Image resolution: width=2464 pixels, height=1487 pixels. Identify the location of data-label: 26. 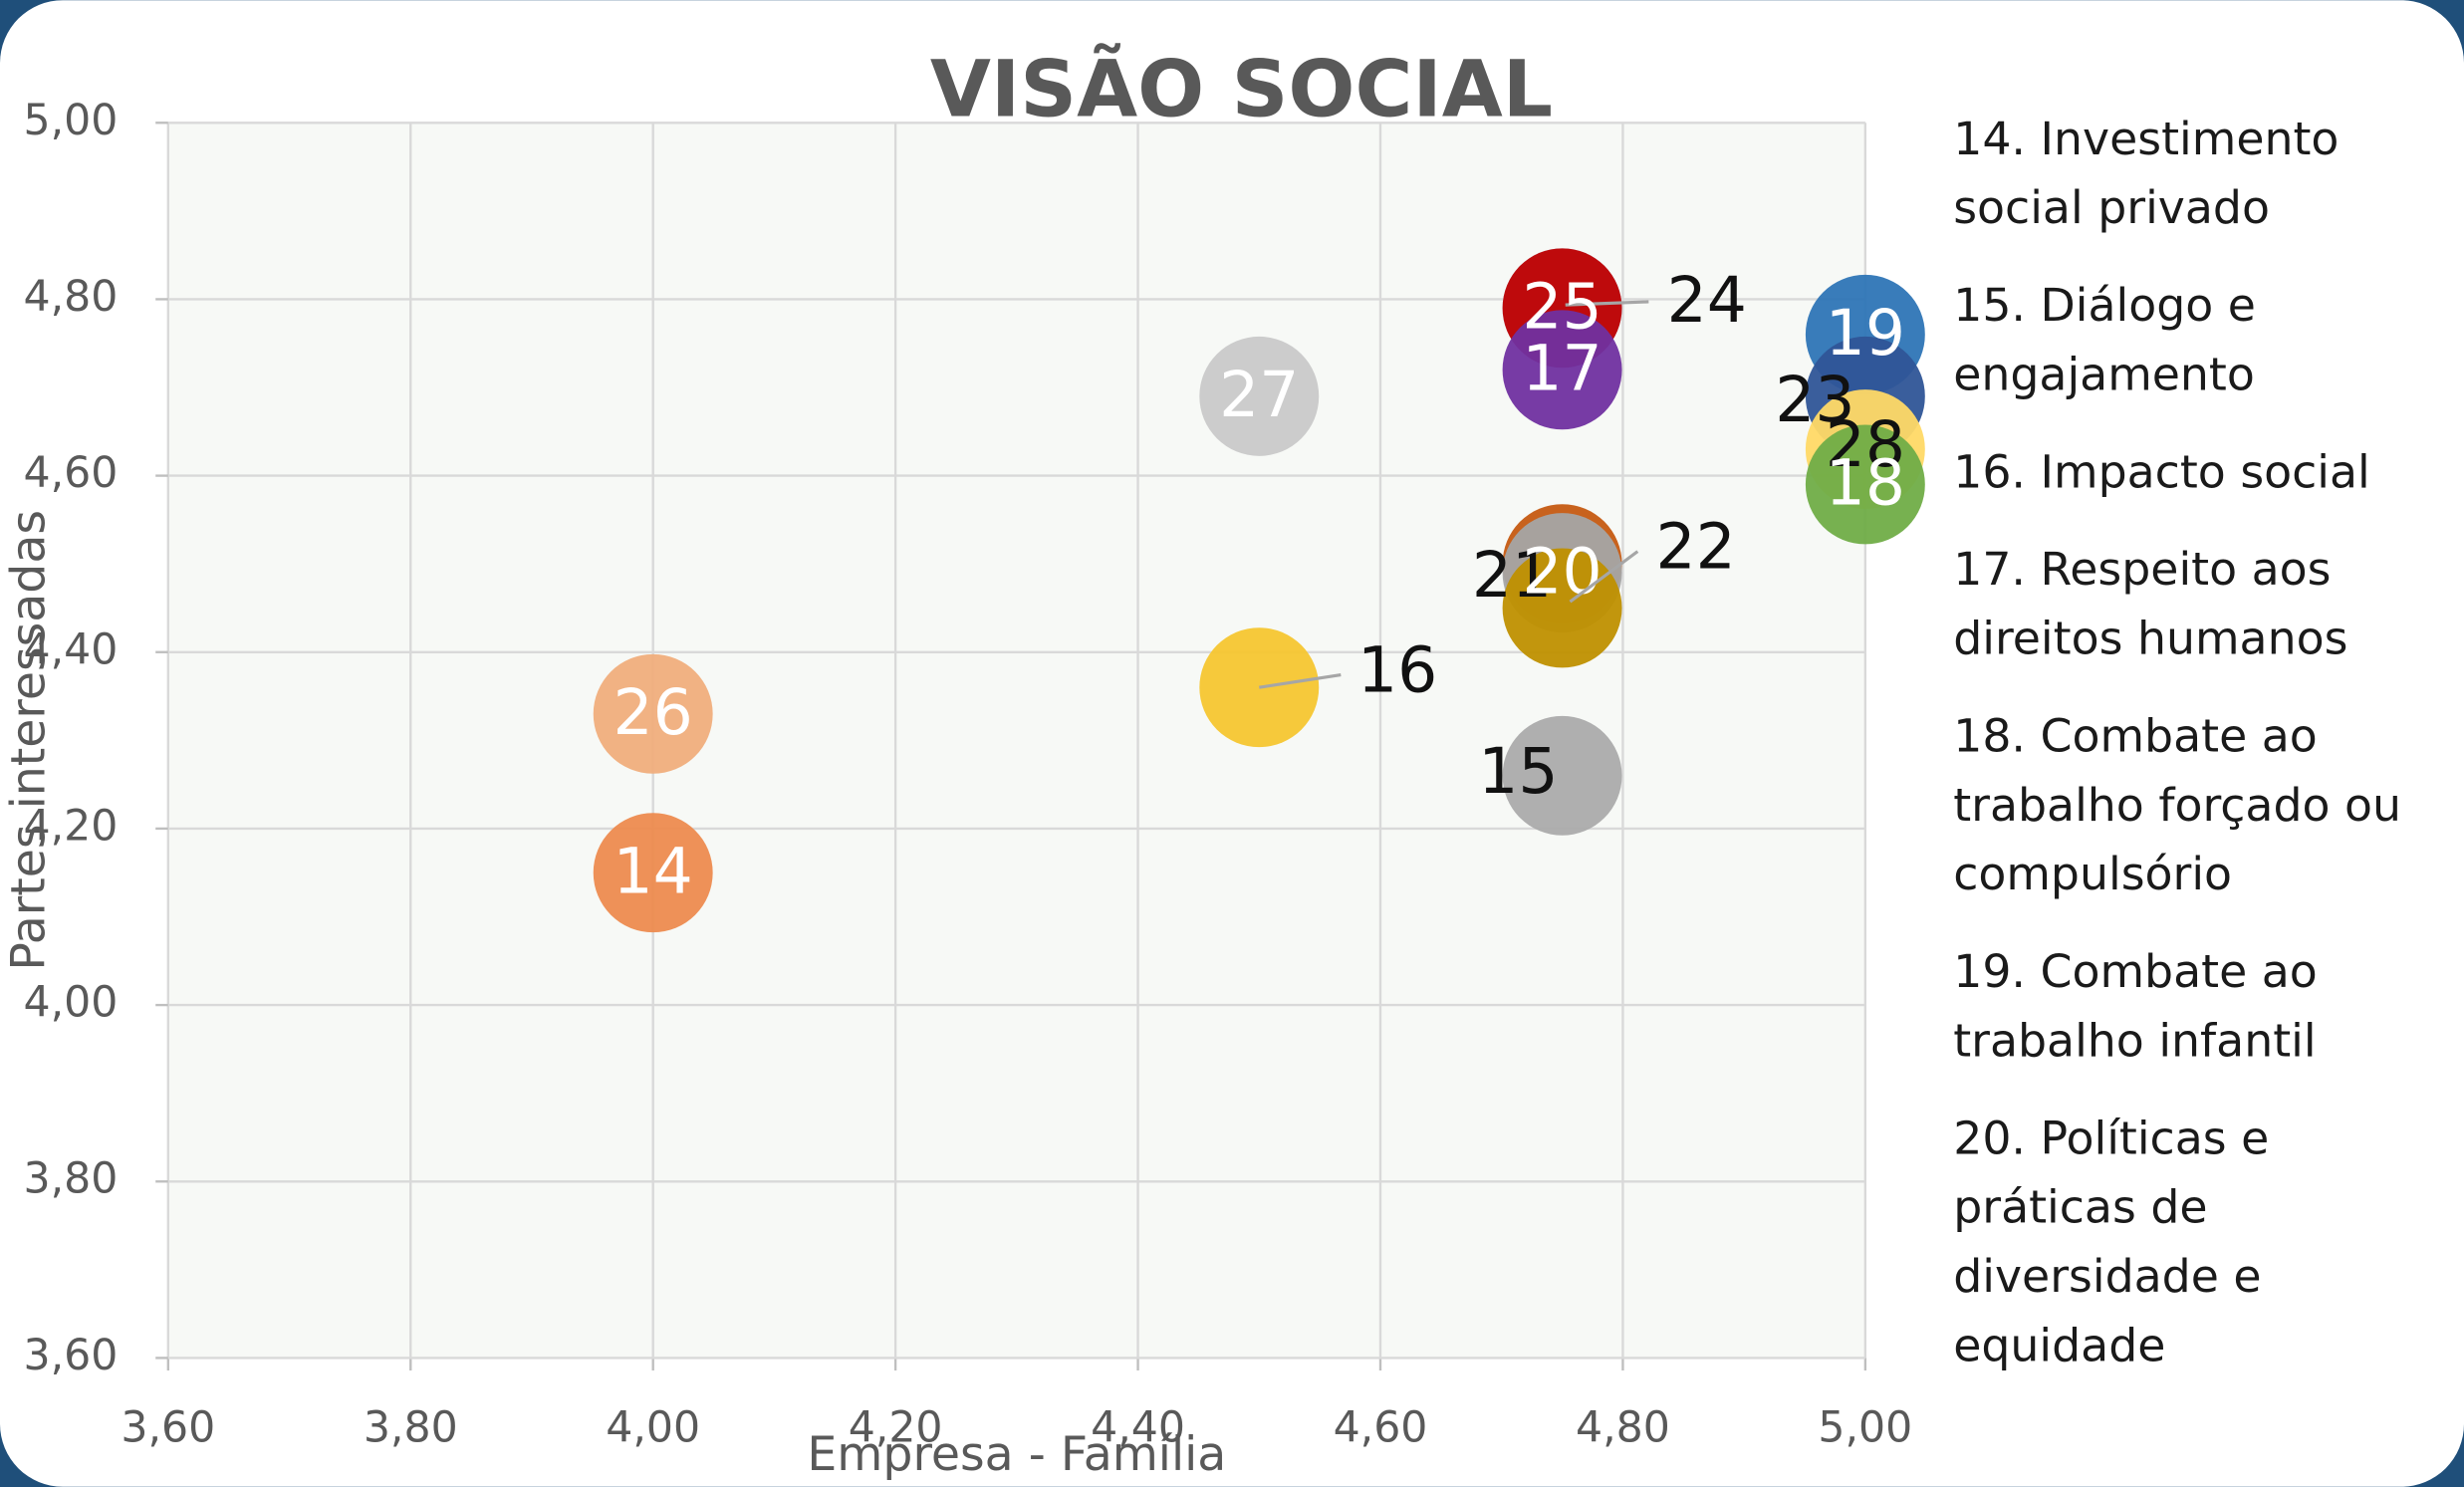
(653, 712).